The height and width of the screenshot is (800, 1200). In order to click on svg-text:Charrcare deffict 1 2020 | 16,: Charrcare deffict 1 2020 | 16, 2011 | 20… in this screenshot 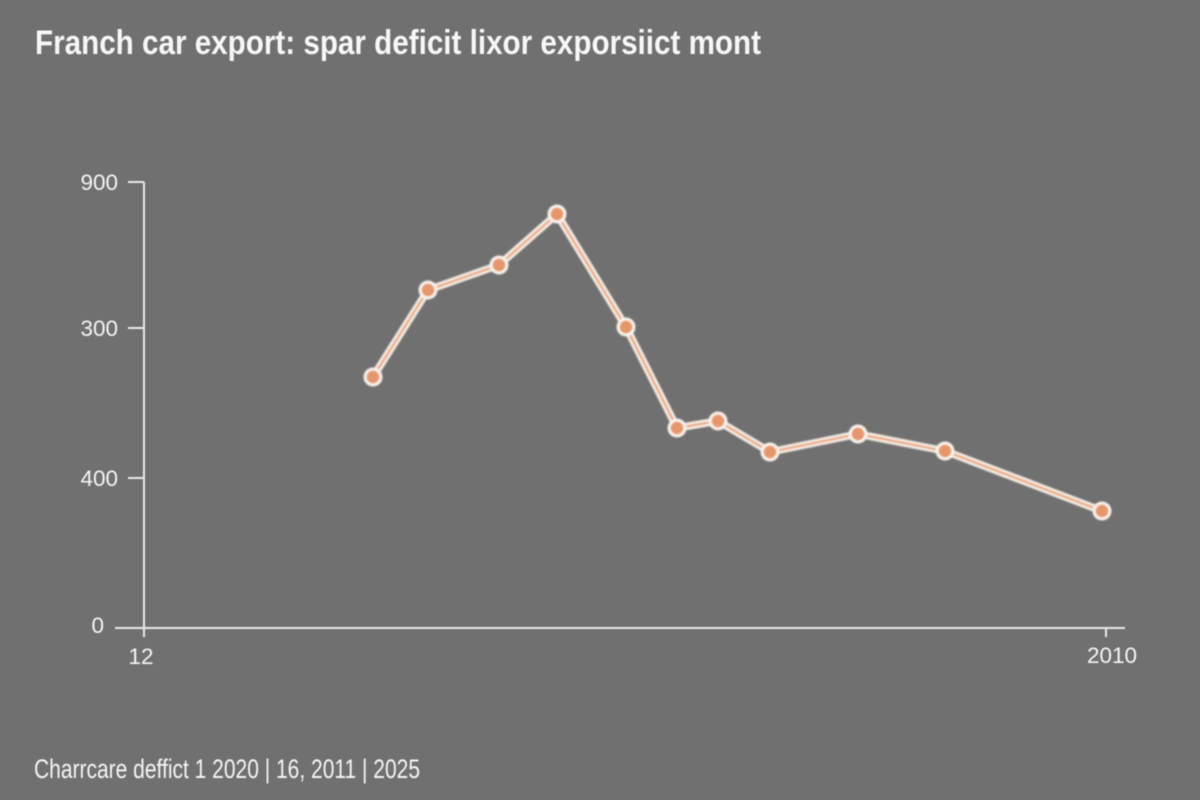, I will do `click(227, 769)`.